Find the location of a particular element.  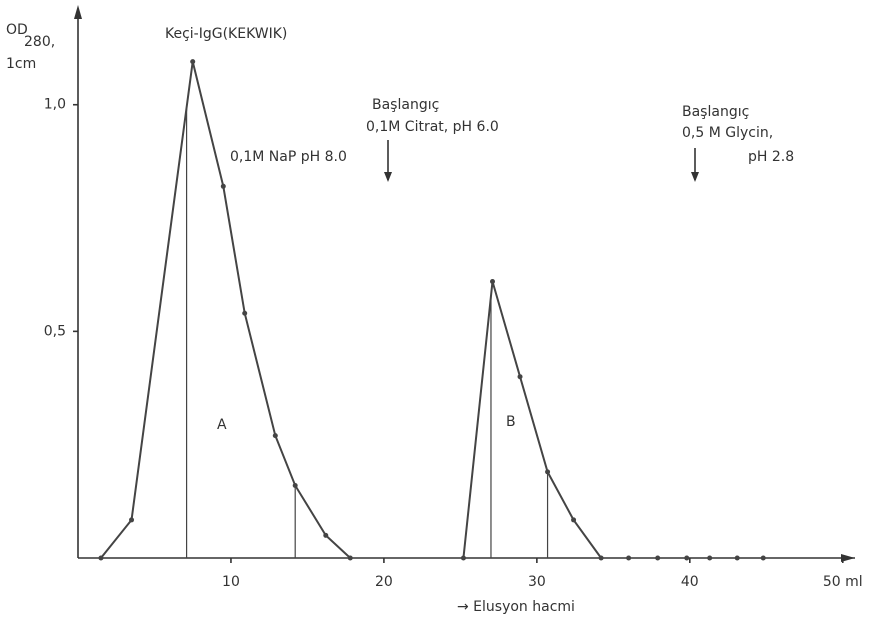

region-label: A is located at coordinates (222, 425).